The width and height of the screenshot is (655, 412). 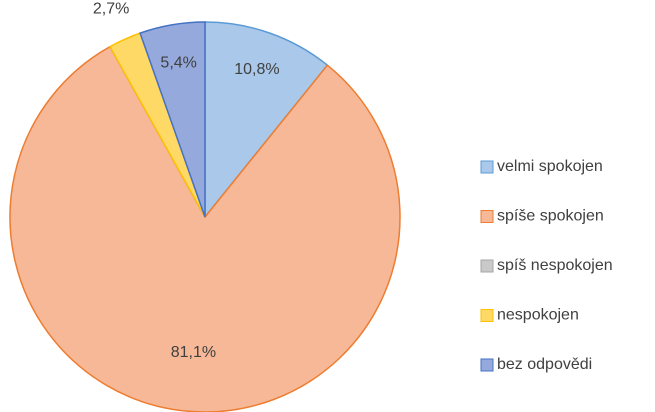 I want to click on legend-label: spíš nespokojen, so click(x=555, y=265).